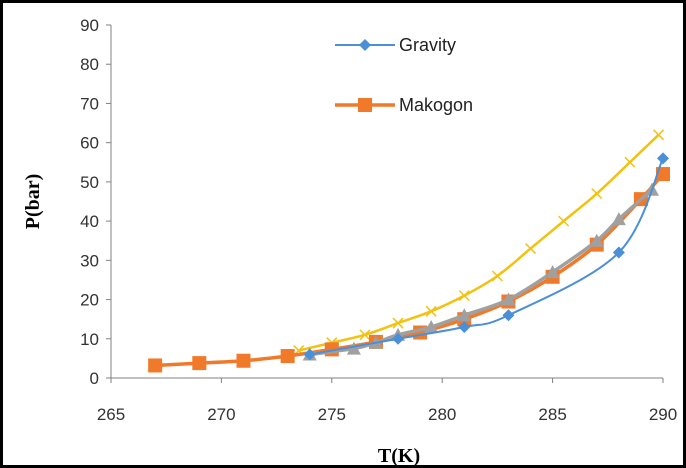  What do you see at coordinates (89, 300) in the screenshot?
I see `y-tick-label: 20` at bounding box center [89, 300].